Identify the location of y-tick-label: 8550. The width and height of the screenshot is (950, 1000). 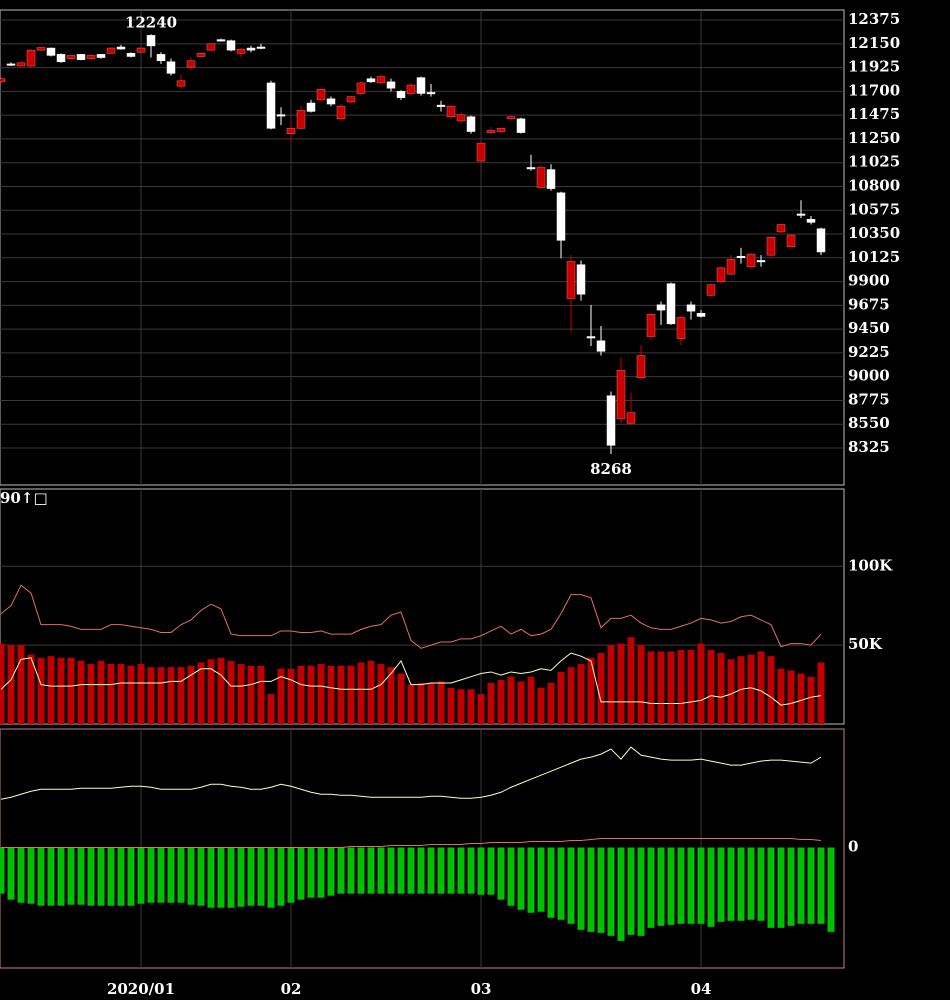
(869, 423).